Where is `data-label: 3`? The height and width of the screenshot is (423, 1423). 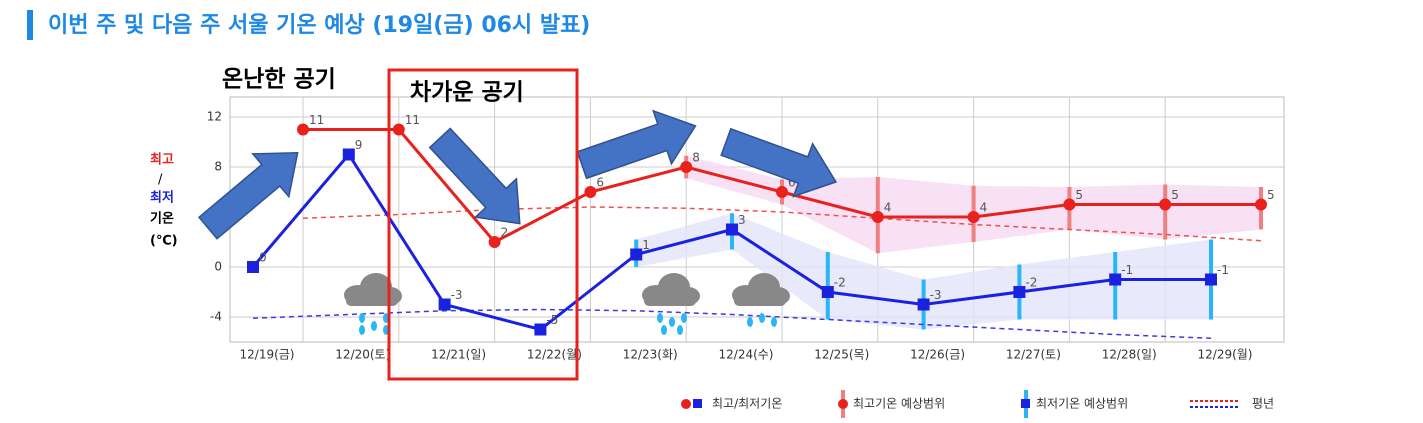
data-label: 3 is located at coordinates (742, 220).